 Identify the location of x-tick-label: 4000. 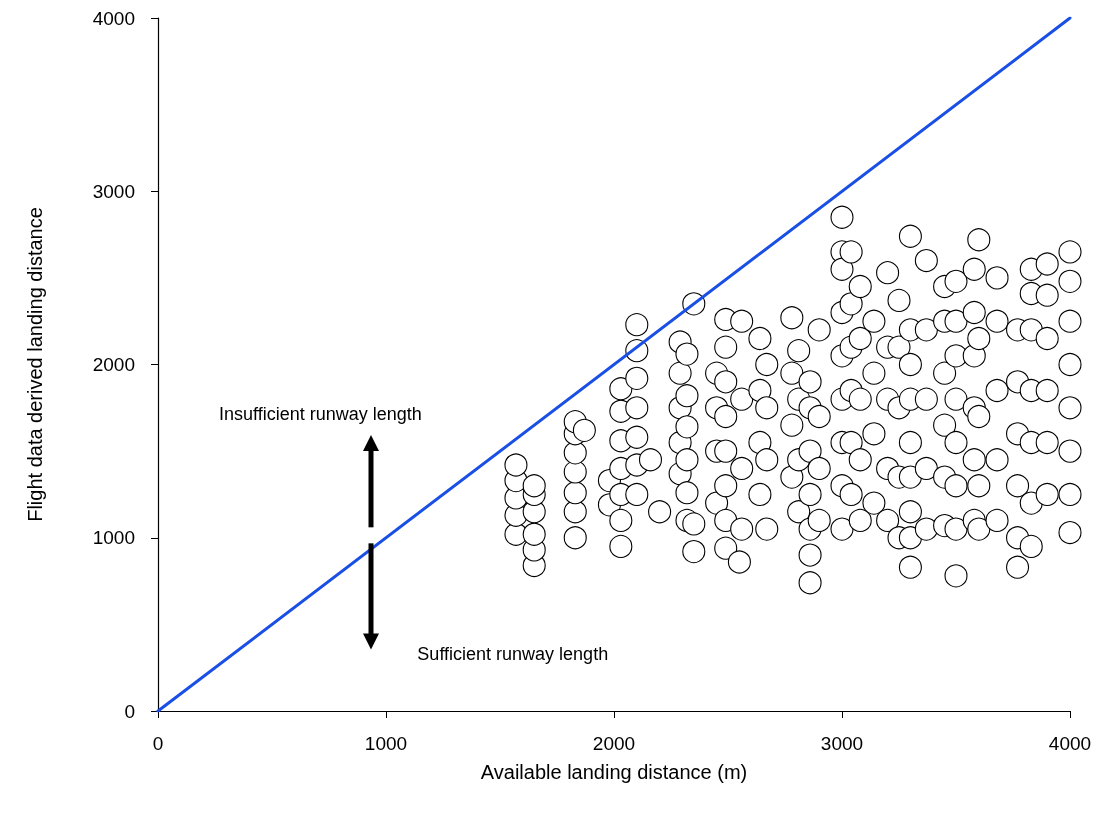
(1070, 743).